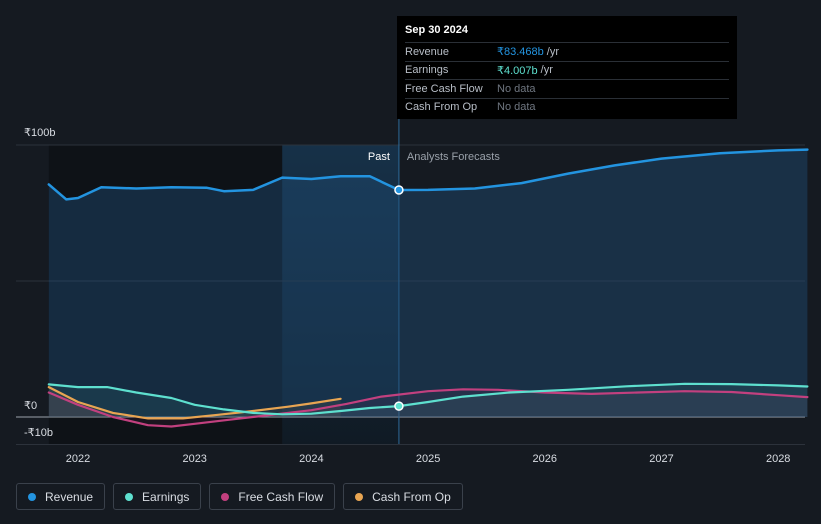 The width and height of the screenshot is (821, 524). What do you see at coordinates (517, 70) in the screenshot?
I see `tooltip-value: ₹4.007b` at bounding box center [517, 70].